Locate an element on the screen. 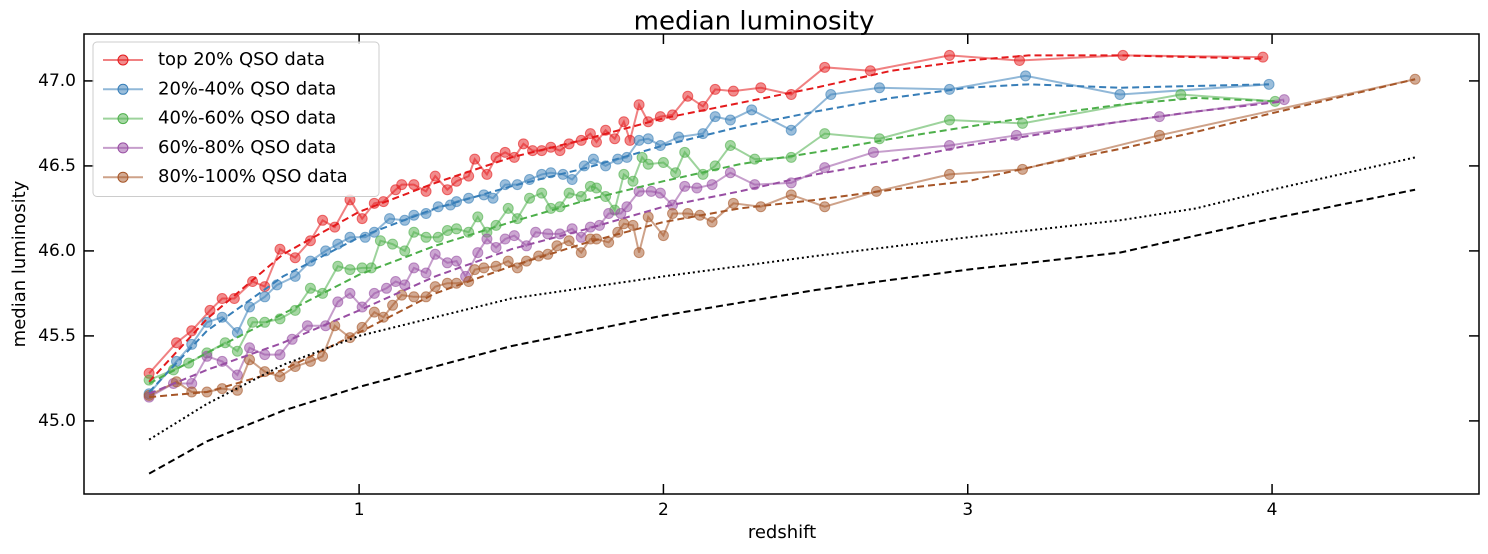 This screenshot has height=554, width=1488. legend-label: 80%-100% QSO data is located at coordinates (253, 176).